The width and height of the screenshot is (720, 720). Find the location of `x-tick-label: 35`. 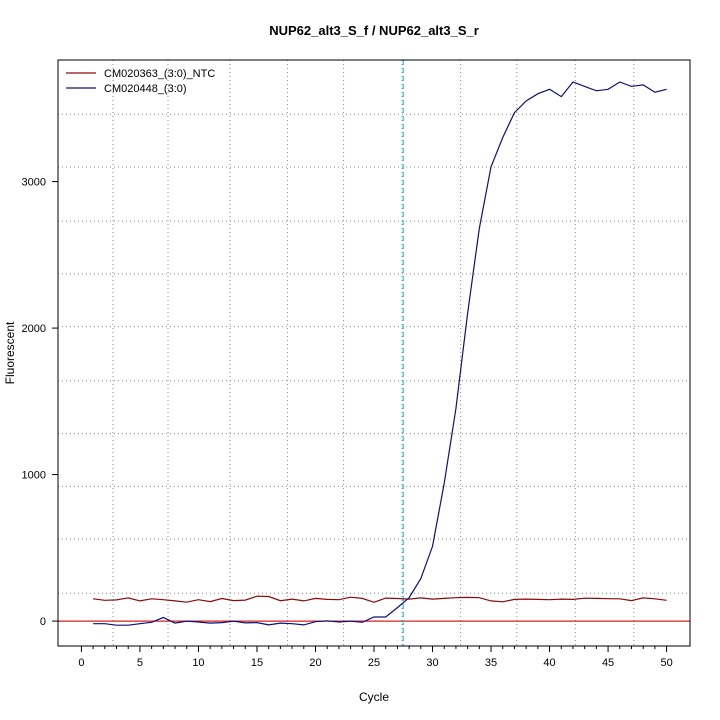

x-tick-label: 35 is located at coordinates (491, 663).